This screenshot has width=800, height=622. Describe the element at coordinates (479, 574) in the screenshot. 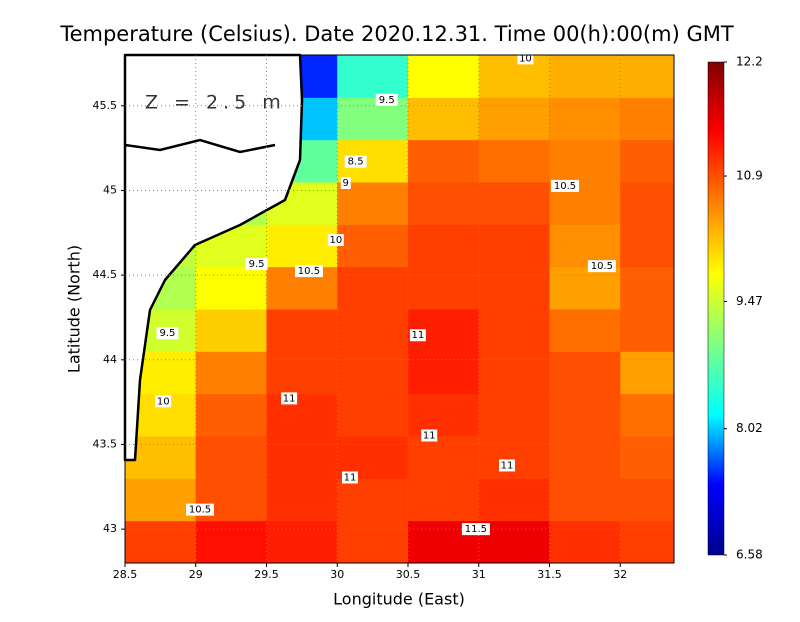

I see `x-tick-label: 31` at that location.